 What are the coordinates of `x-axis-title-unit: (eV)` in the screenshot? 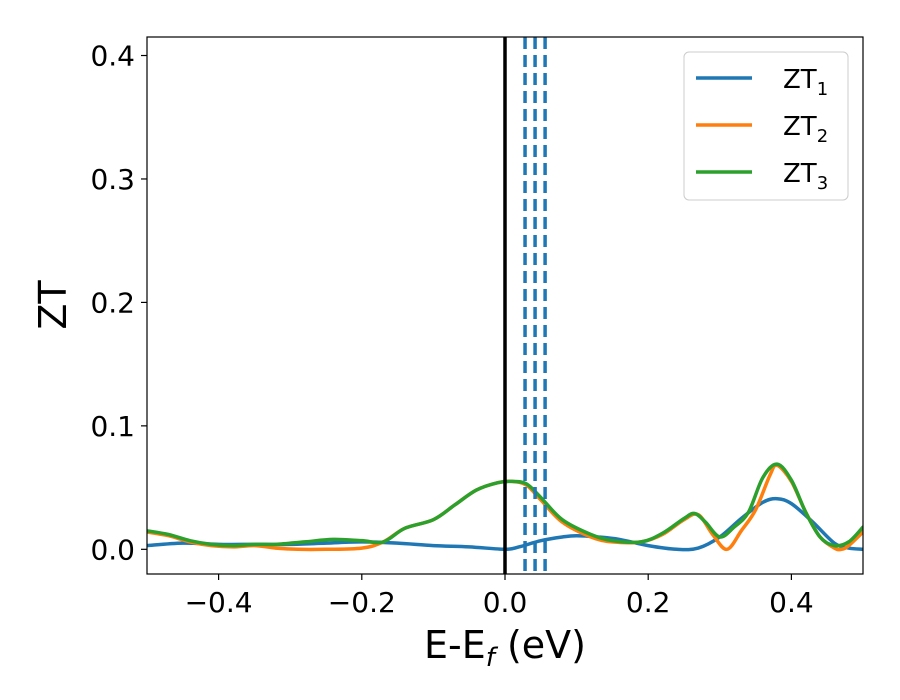 It's located at (540, 645).